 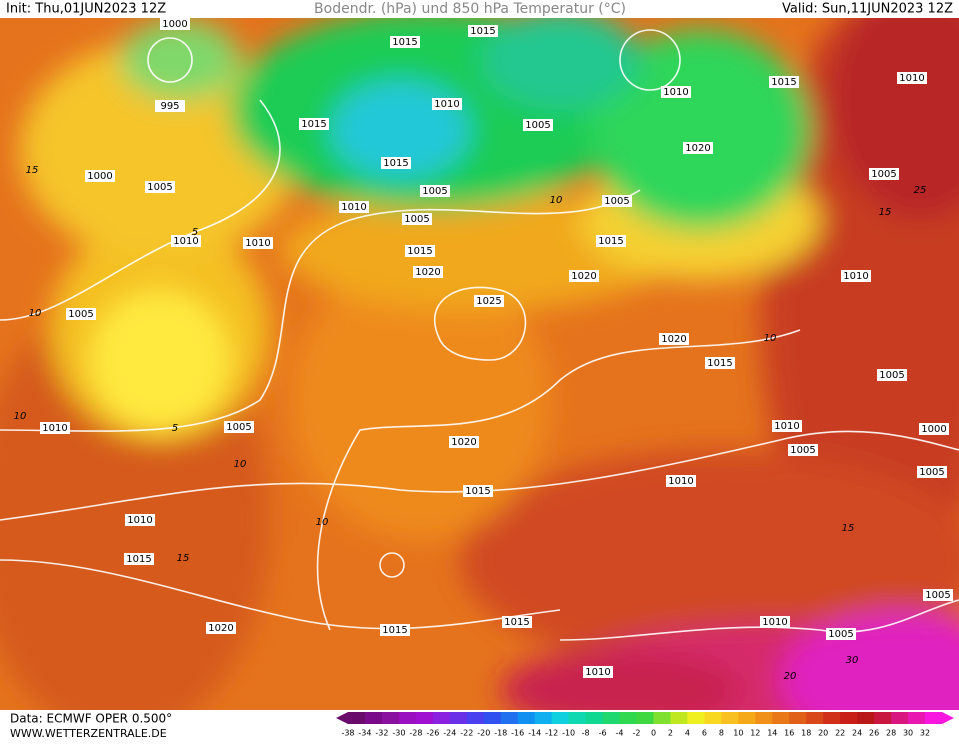 What do you see at coordinates (91, 719) in the screenshot?
I see `data-source: Data: ECMWF OPER 0.500°` at bounding box center [91, 719].